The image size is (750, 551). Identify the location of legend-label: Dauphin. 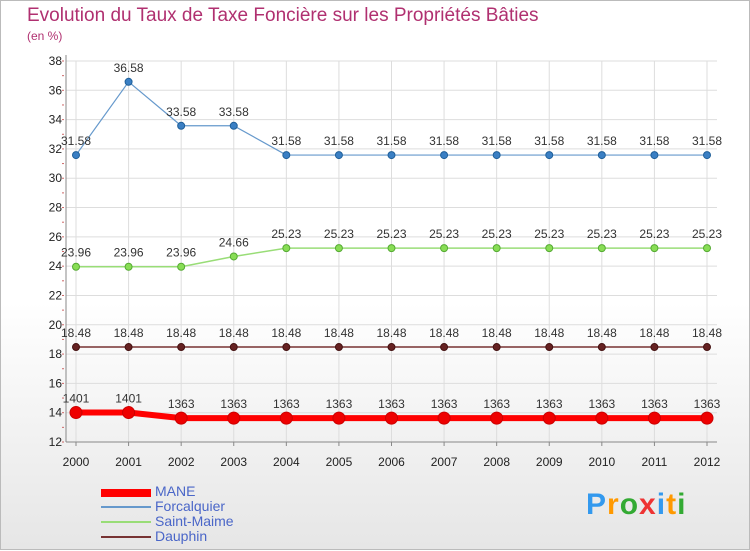
(181, 536).